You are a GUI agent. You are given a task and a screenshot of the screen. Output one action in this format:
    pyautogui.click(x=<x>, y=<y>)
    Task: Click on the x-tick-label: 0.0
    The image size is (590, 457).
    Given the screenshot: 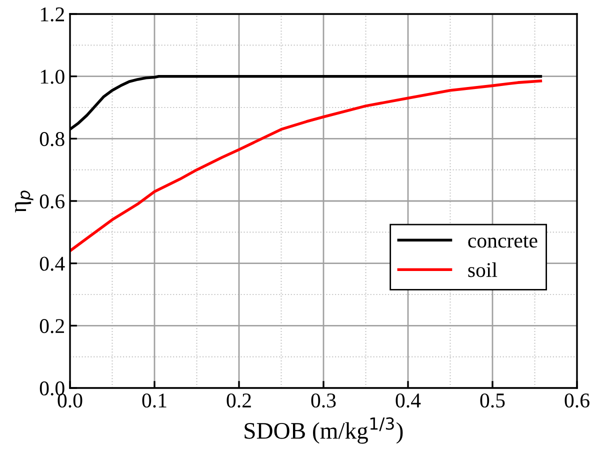 What is the action you would take?
    pyautogui.click(x=70, y=400)
    